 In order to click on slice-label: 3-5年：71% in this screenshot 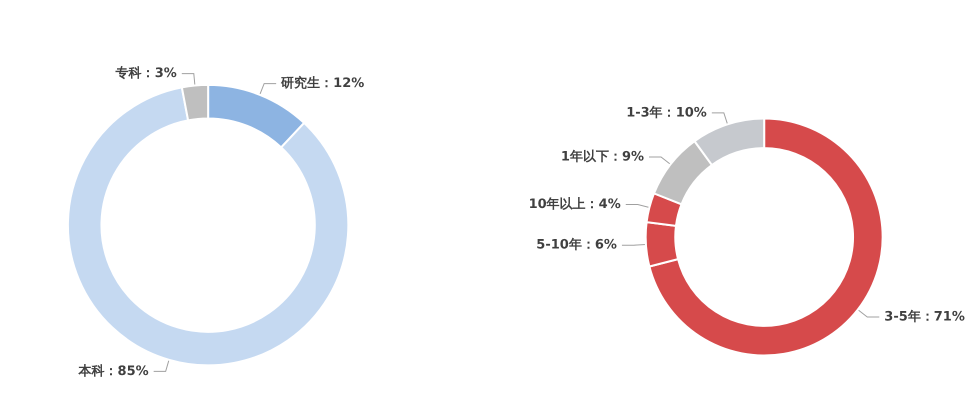, I will do `click(924, 316)`.